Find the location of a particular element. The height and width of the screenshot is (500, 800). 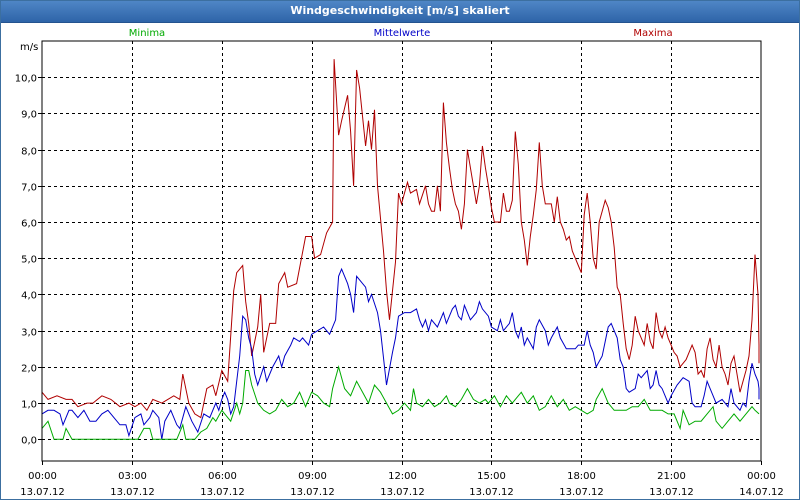

y-tick-label: 9,0 is located at coordinates (29, 115).